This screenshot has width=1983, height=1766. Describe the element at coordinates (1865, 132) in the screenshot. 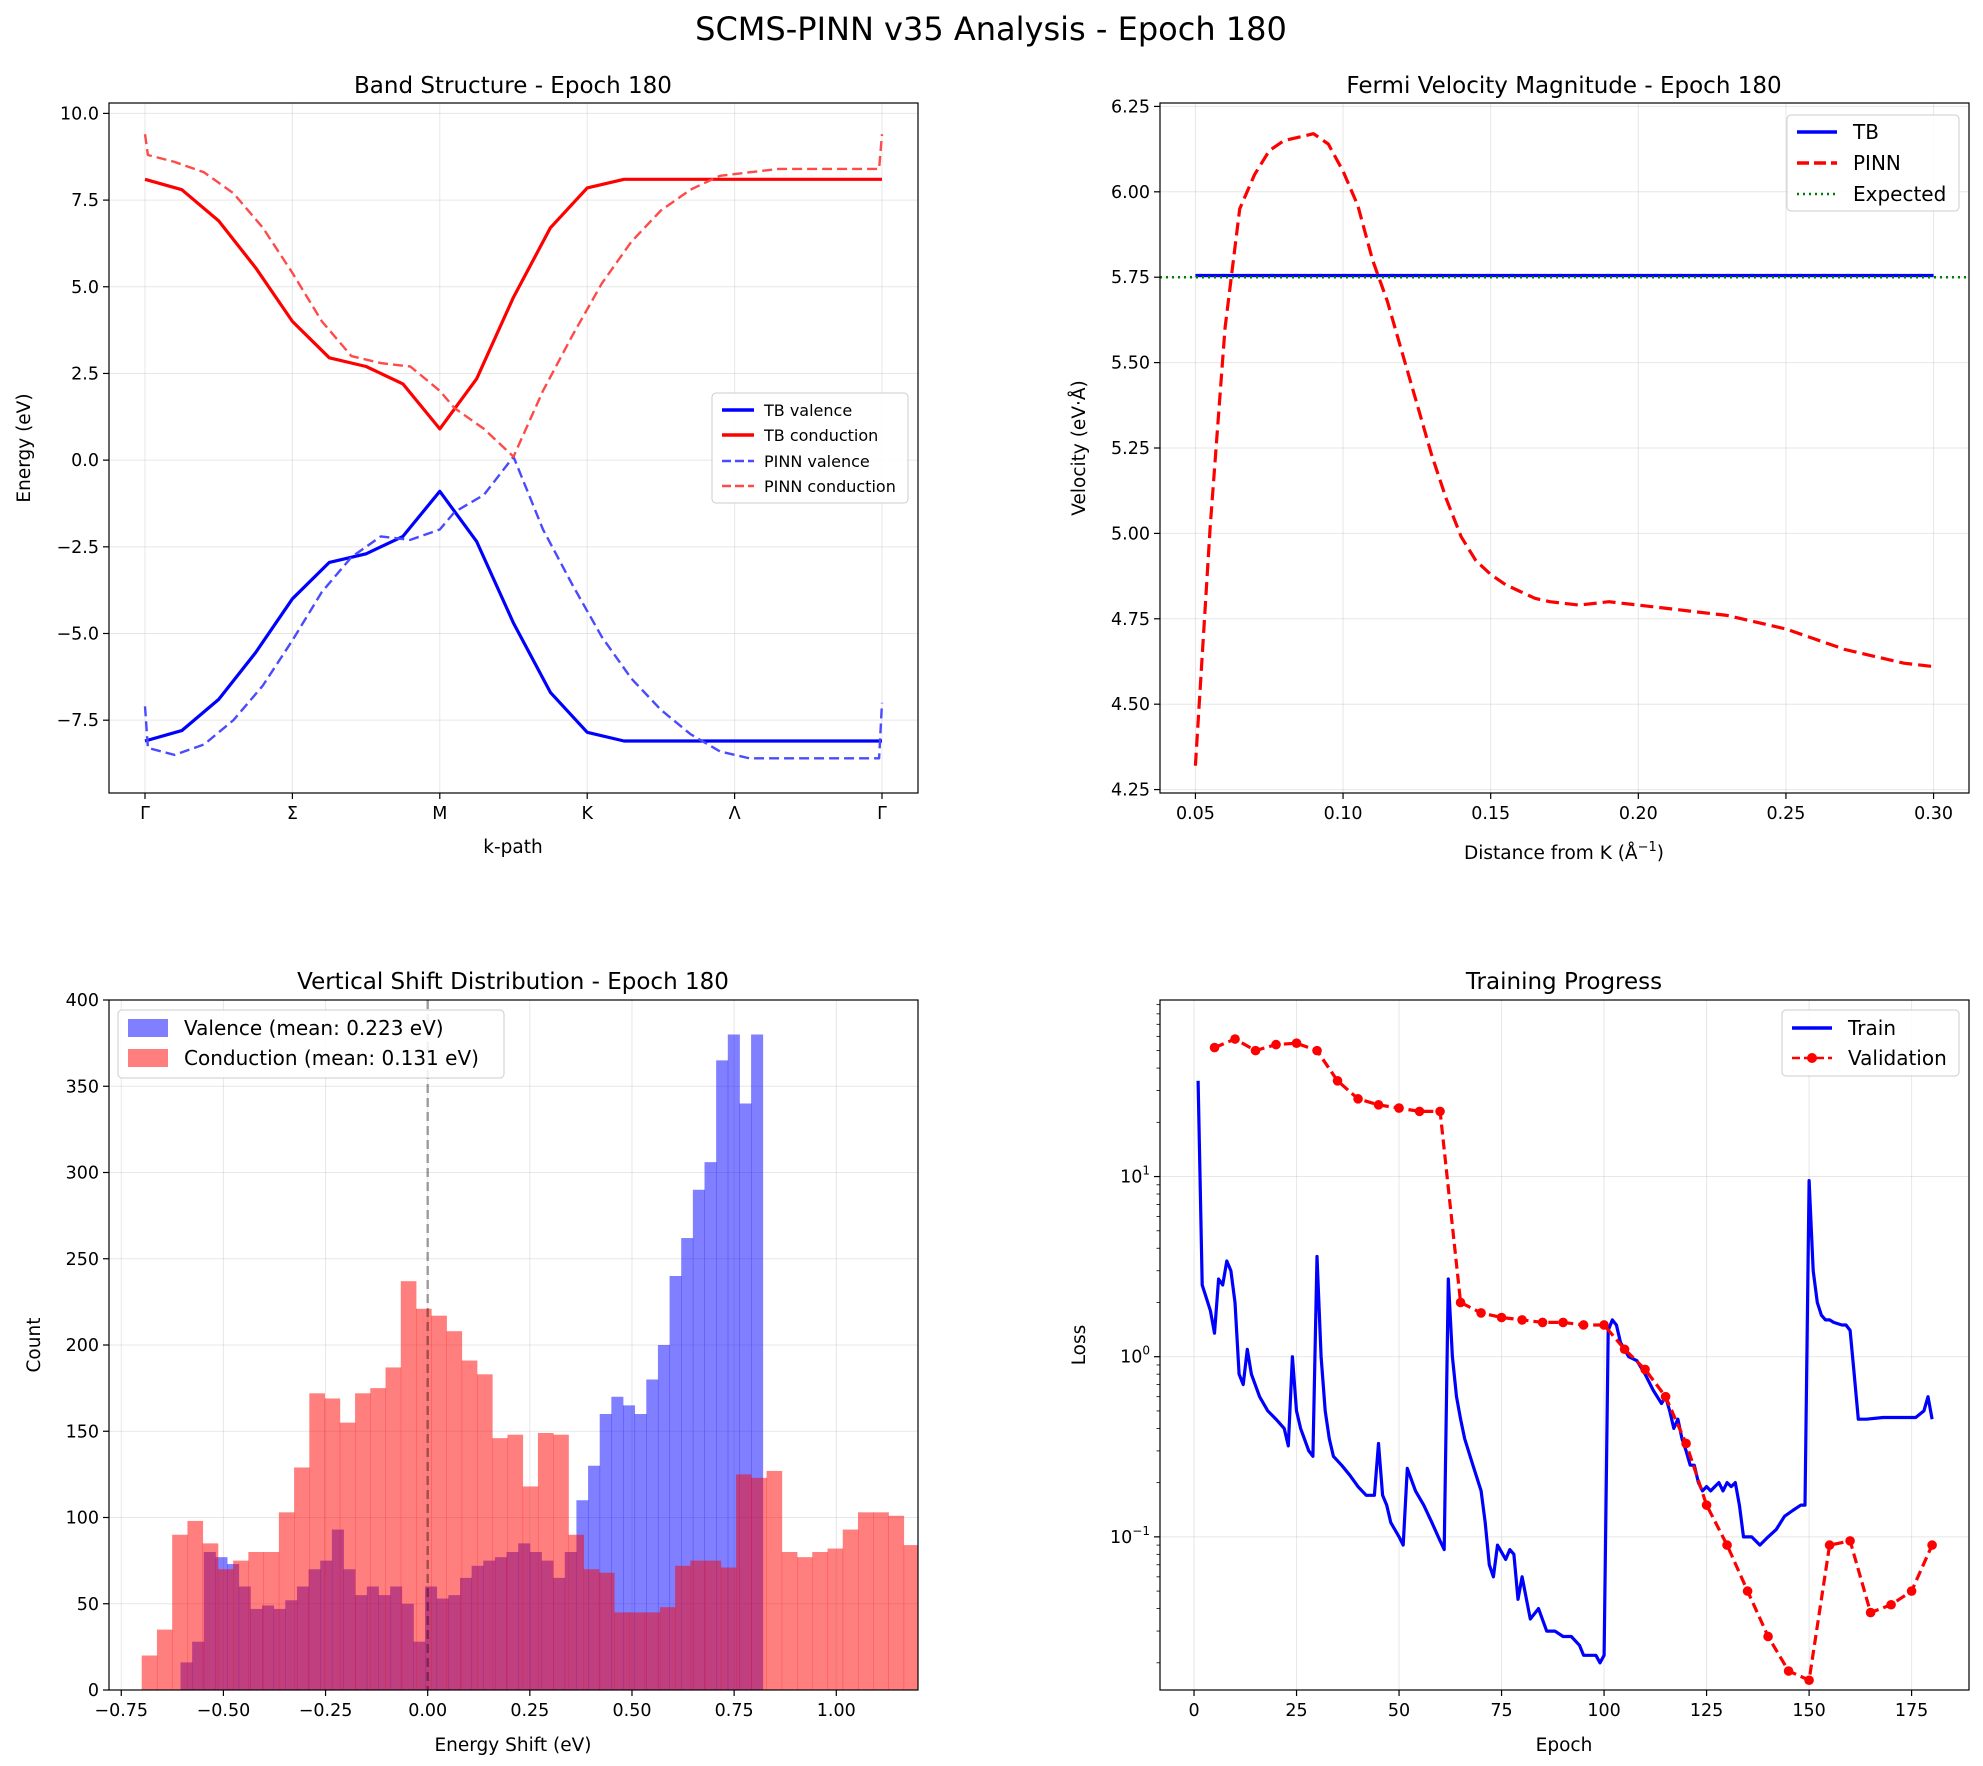

I see `fermi-legend-label-tb: TB` at that location.